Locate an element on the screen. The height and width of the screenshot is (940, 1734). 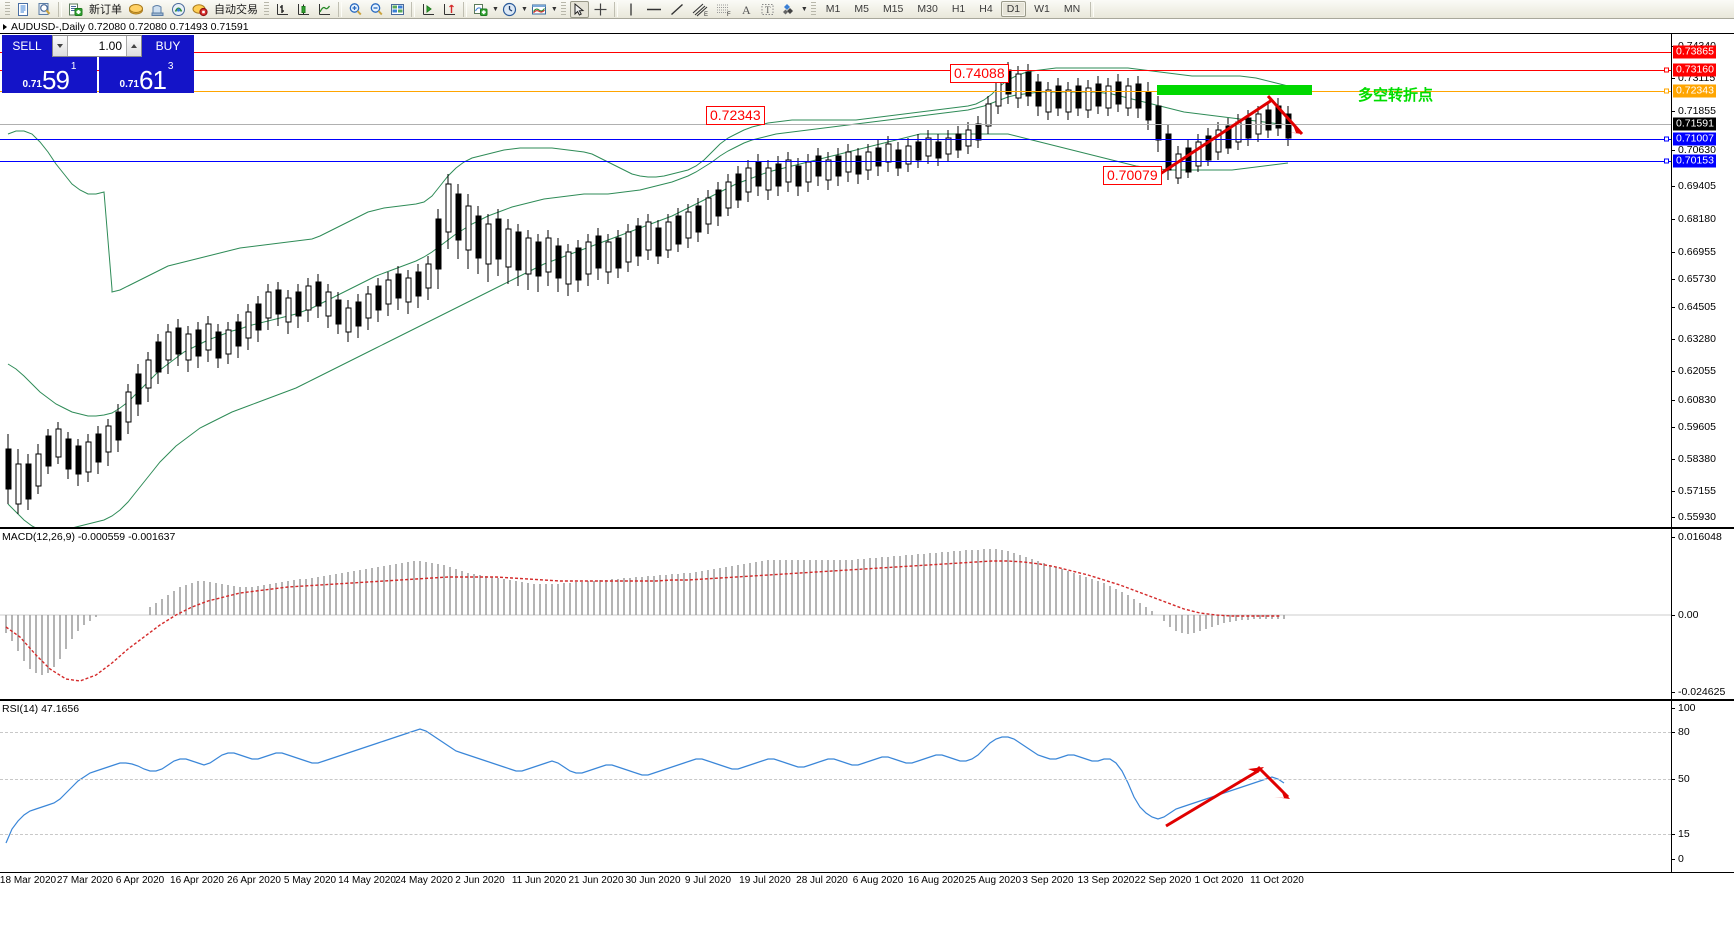
indicators-dropdown-arrow: ▼ is located at coordinates (495, 9).